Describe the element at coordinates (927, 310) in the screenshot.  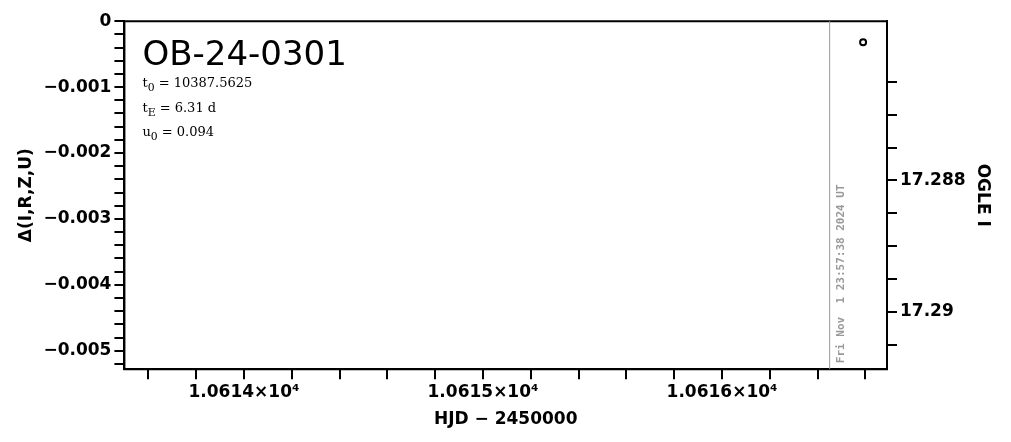
I see `y2-tick-label: 17.29` at that location.